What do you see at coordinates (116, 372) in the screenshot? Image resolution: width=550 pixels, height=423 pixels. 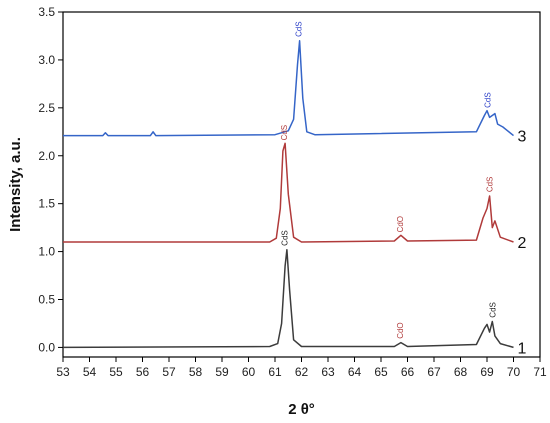 I see `x-tick-label: 55` at bounding box center [116, 372].